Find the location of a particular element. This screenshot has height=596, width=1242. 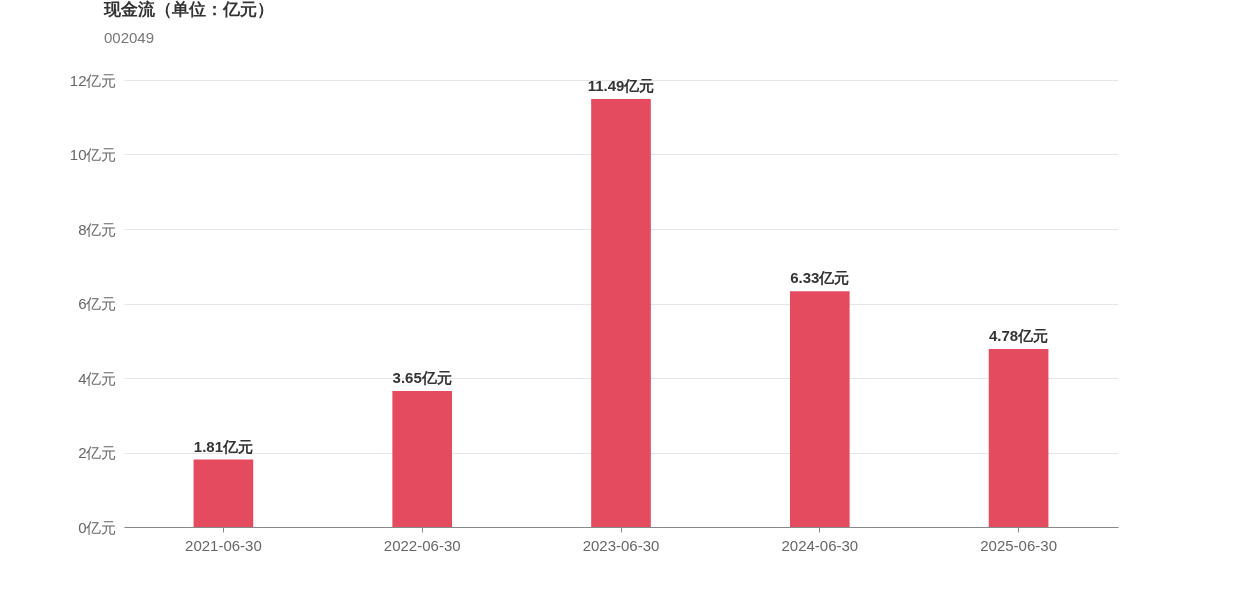

data-label: 6.33亿元 is located at coordinates (820, 278).